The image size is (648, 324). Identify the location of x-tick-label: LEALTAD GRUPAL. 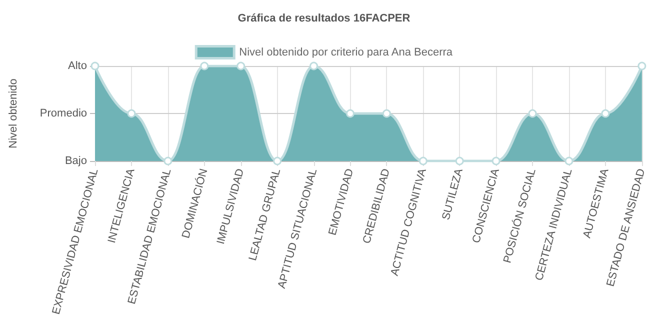
(265, 214).